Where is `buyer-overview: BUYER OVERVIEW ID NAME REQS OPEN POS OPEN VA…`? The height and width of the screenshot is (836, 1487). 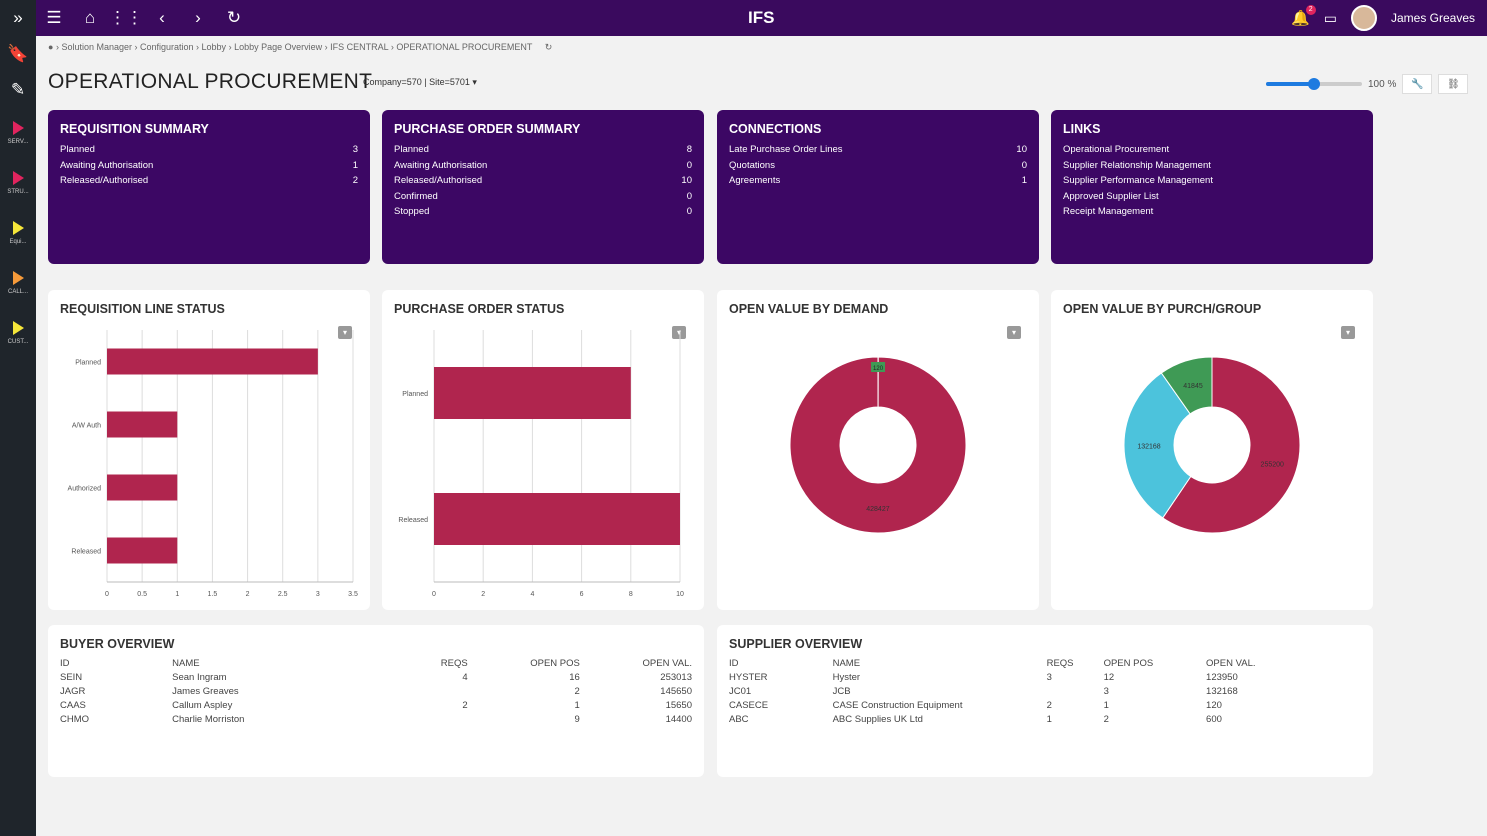
buyer-overview: BUYER OVERVIEW ID NAME REQS OPEN POS OPEN VA… is located at coordinates (376, 701).